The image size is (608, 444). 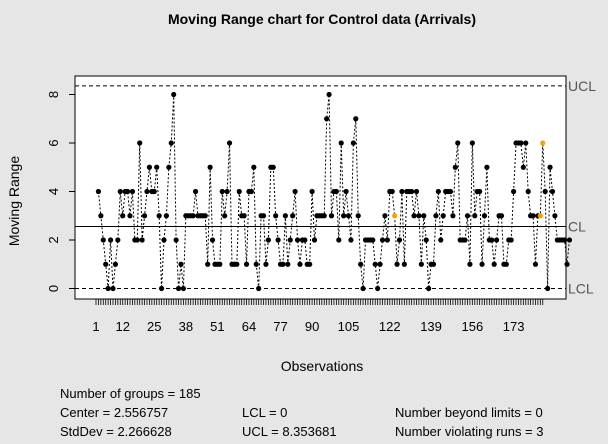 I want to click on x-tick-label: 173, so click(x=514, y=326).